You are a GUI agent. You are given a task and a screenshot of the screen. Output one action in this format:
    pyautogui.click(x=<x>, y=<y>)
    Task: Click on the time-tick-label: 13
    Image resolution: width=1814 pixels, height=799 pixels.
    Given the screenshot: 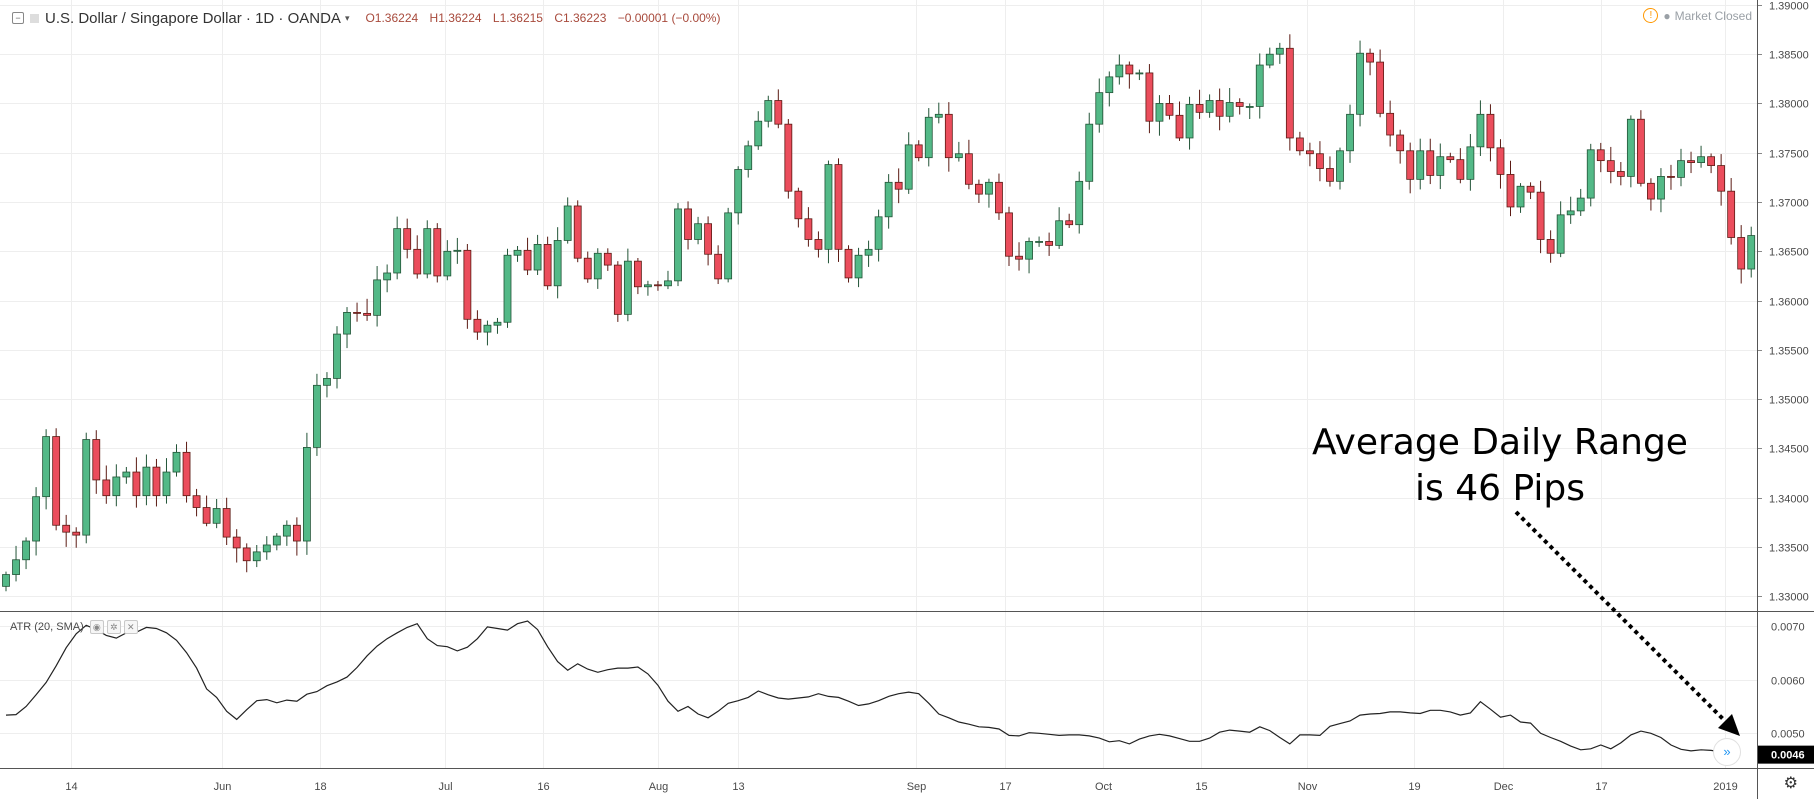 What is the action you would take?
    pyautogui.click(x=738, y=787)
    